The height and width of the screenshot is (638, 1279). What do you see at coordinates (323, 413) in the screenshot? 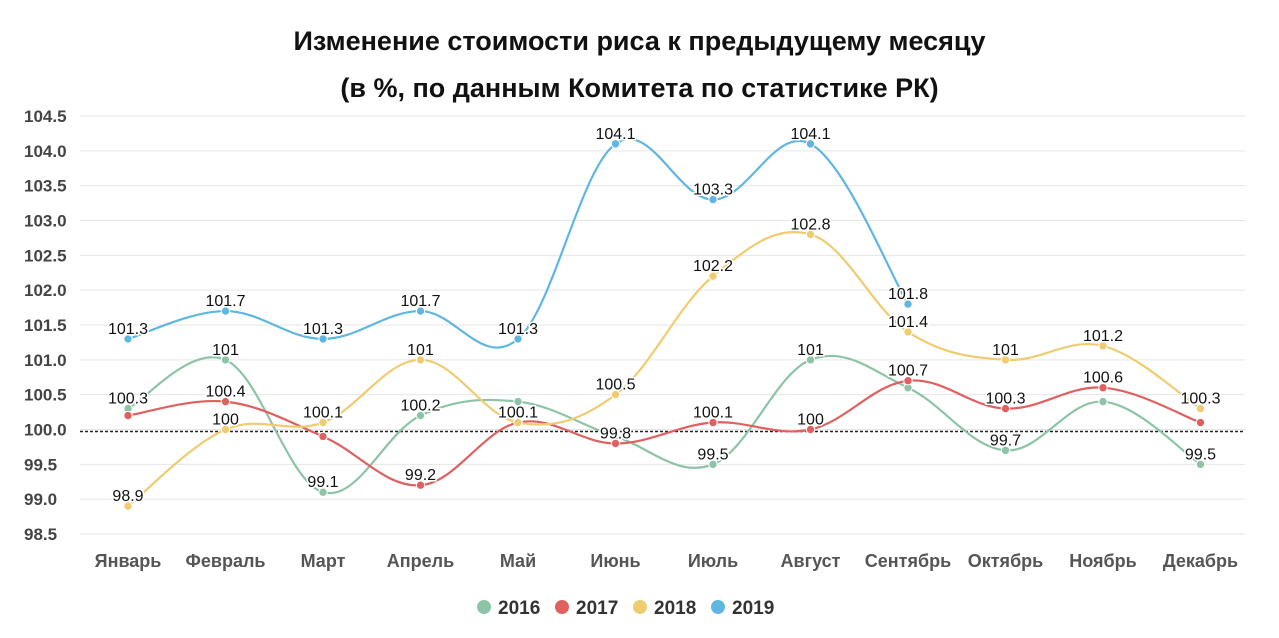
I see `data-label-2018: 100.1` at bounding box center [323, 413].